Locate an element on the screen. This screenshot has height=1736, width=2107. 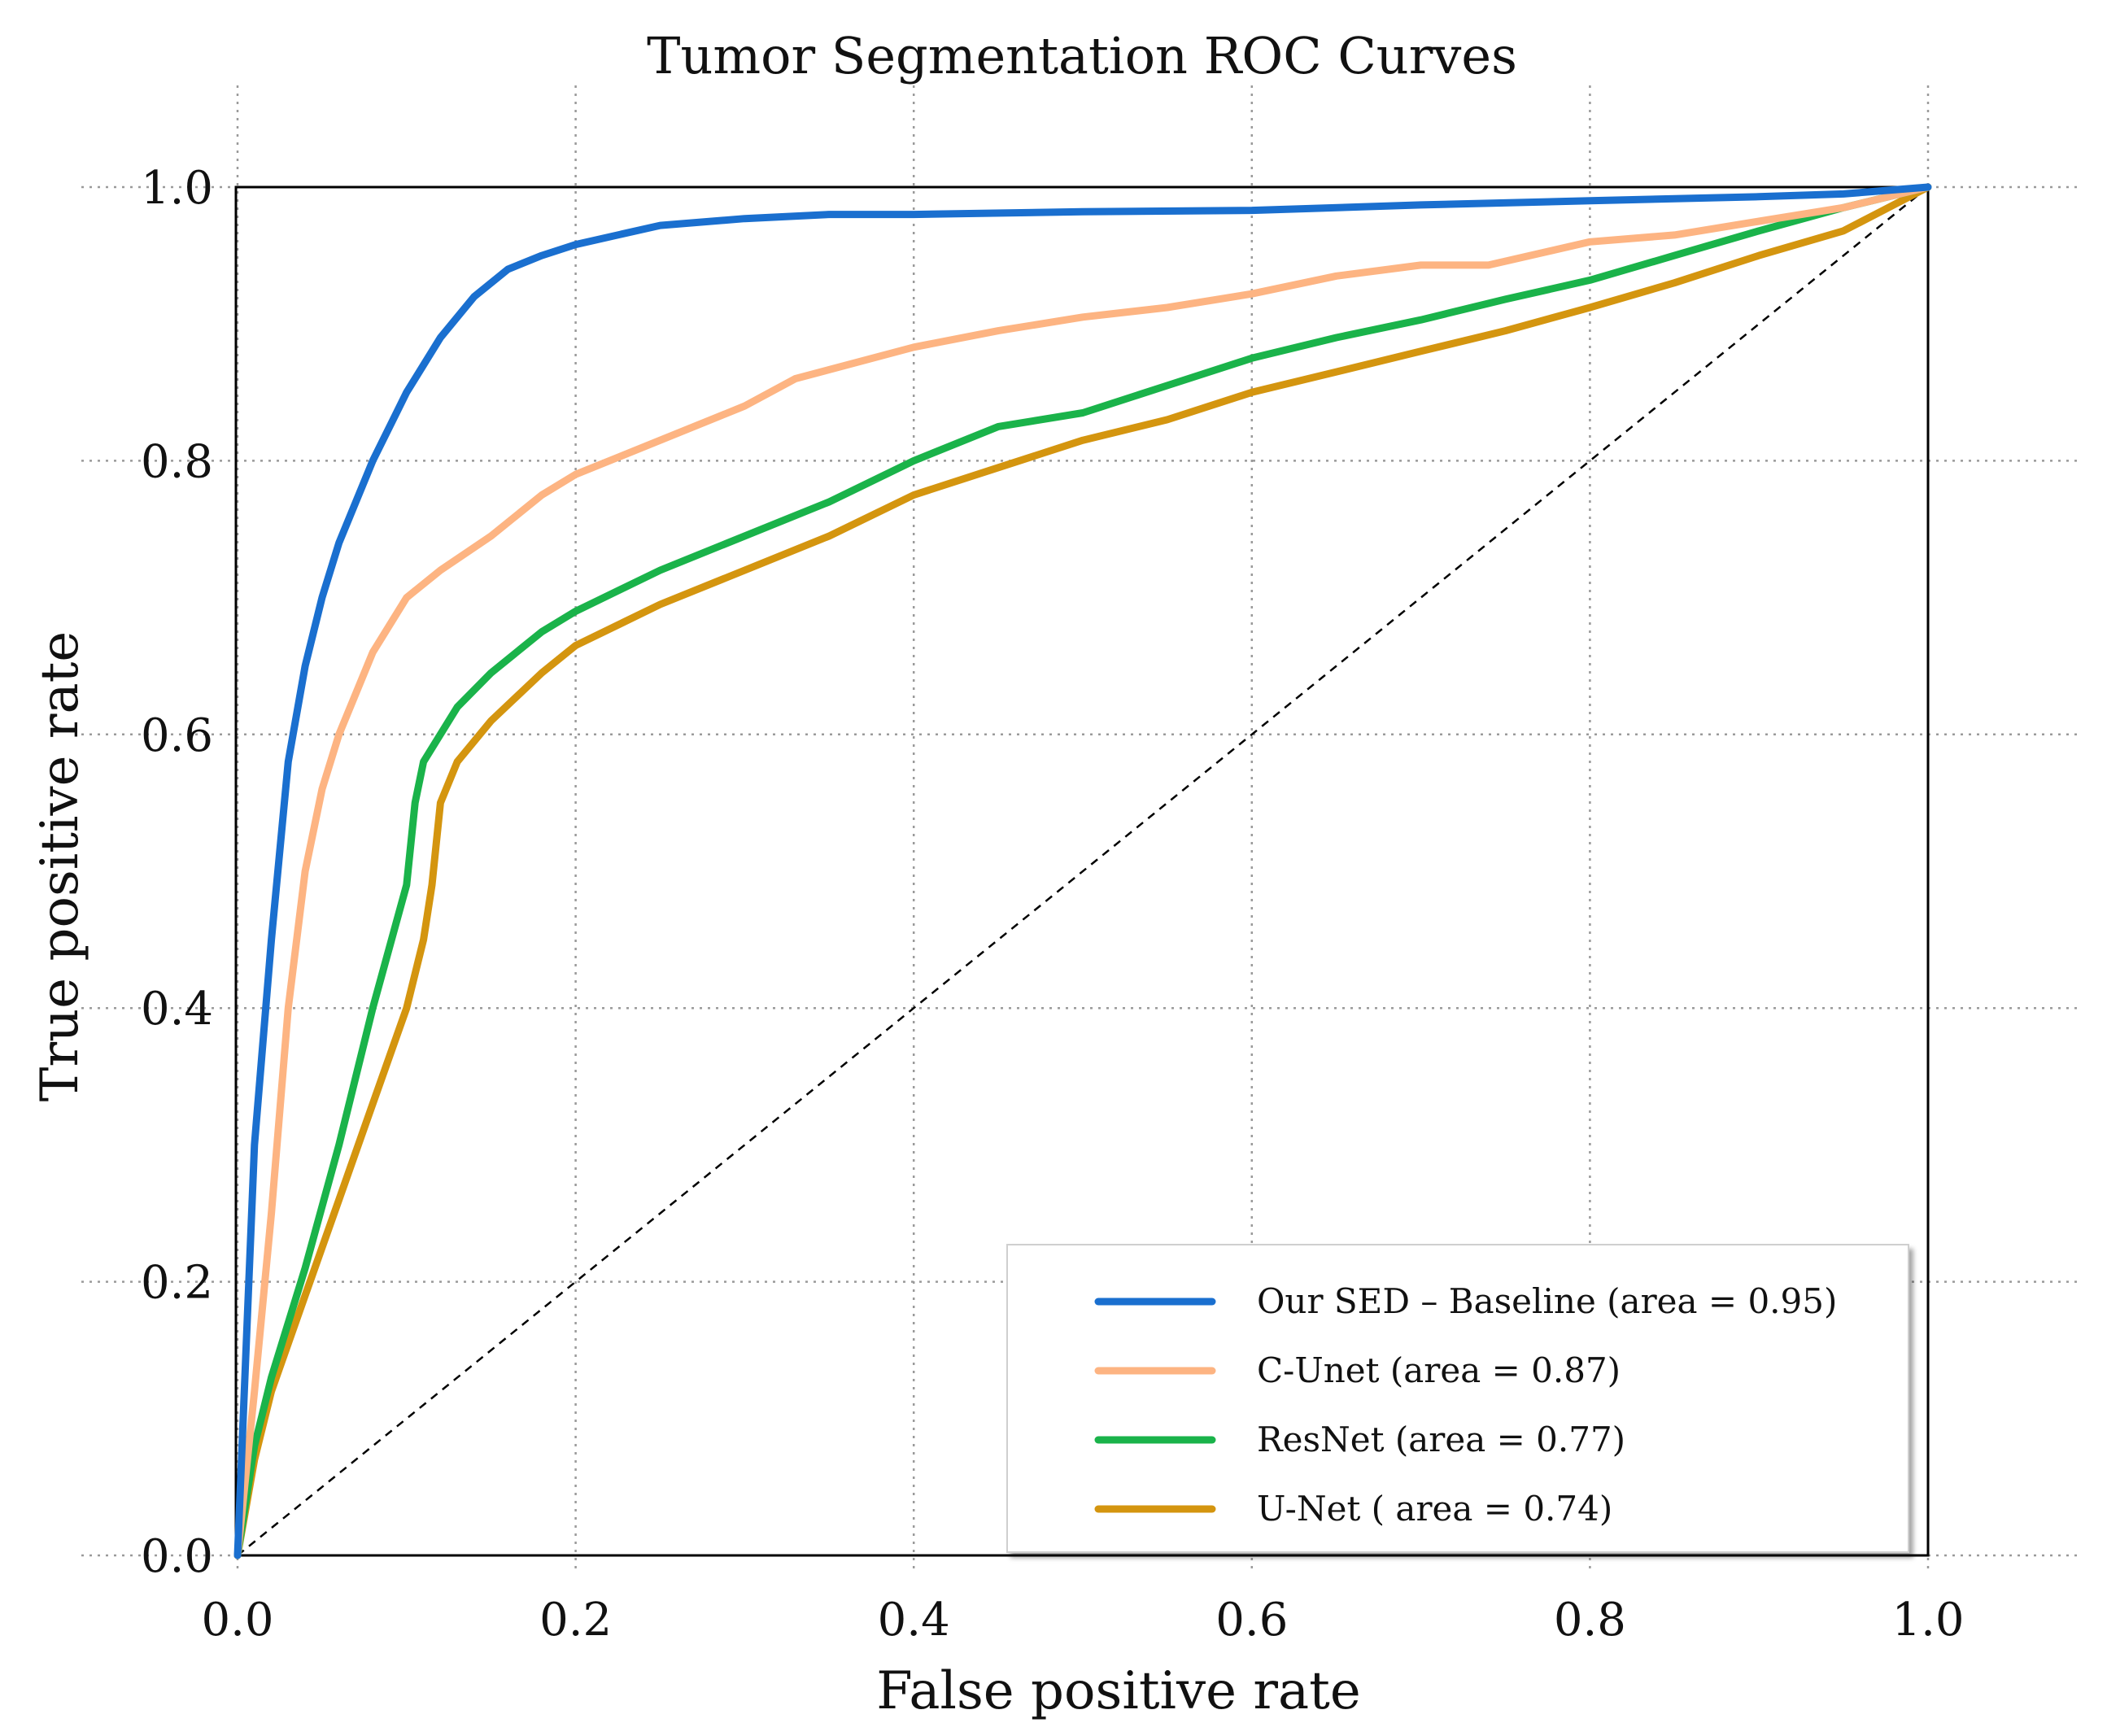
legend-item: U-Net ( area = 0.74) is located at coordinates (1353, 1509).